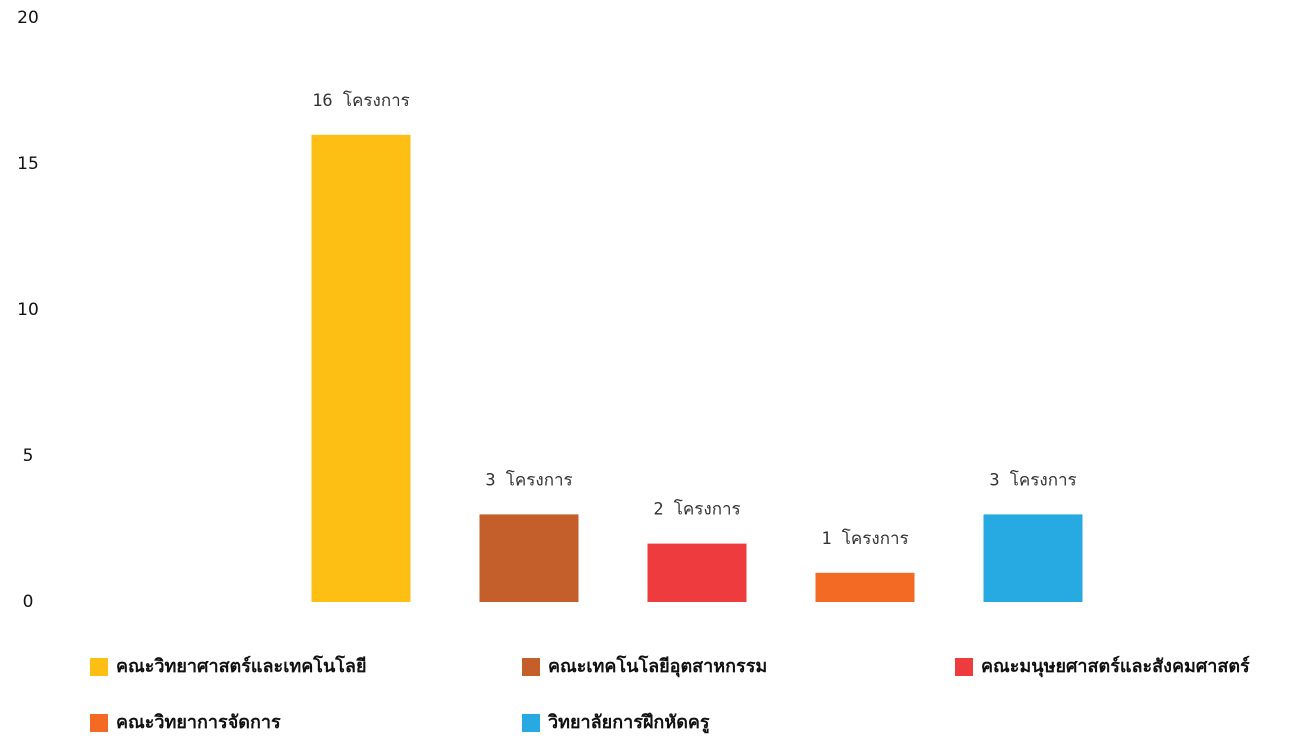 This screenshot has width=1302, height=739. I want to click on legend-label: คณะมนุษยศาสตร์และสังคมศาสตร์, so click(1115, 666).